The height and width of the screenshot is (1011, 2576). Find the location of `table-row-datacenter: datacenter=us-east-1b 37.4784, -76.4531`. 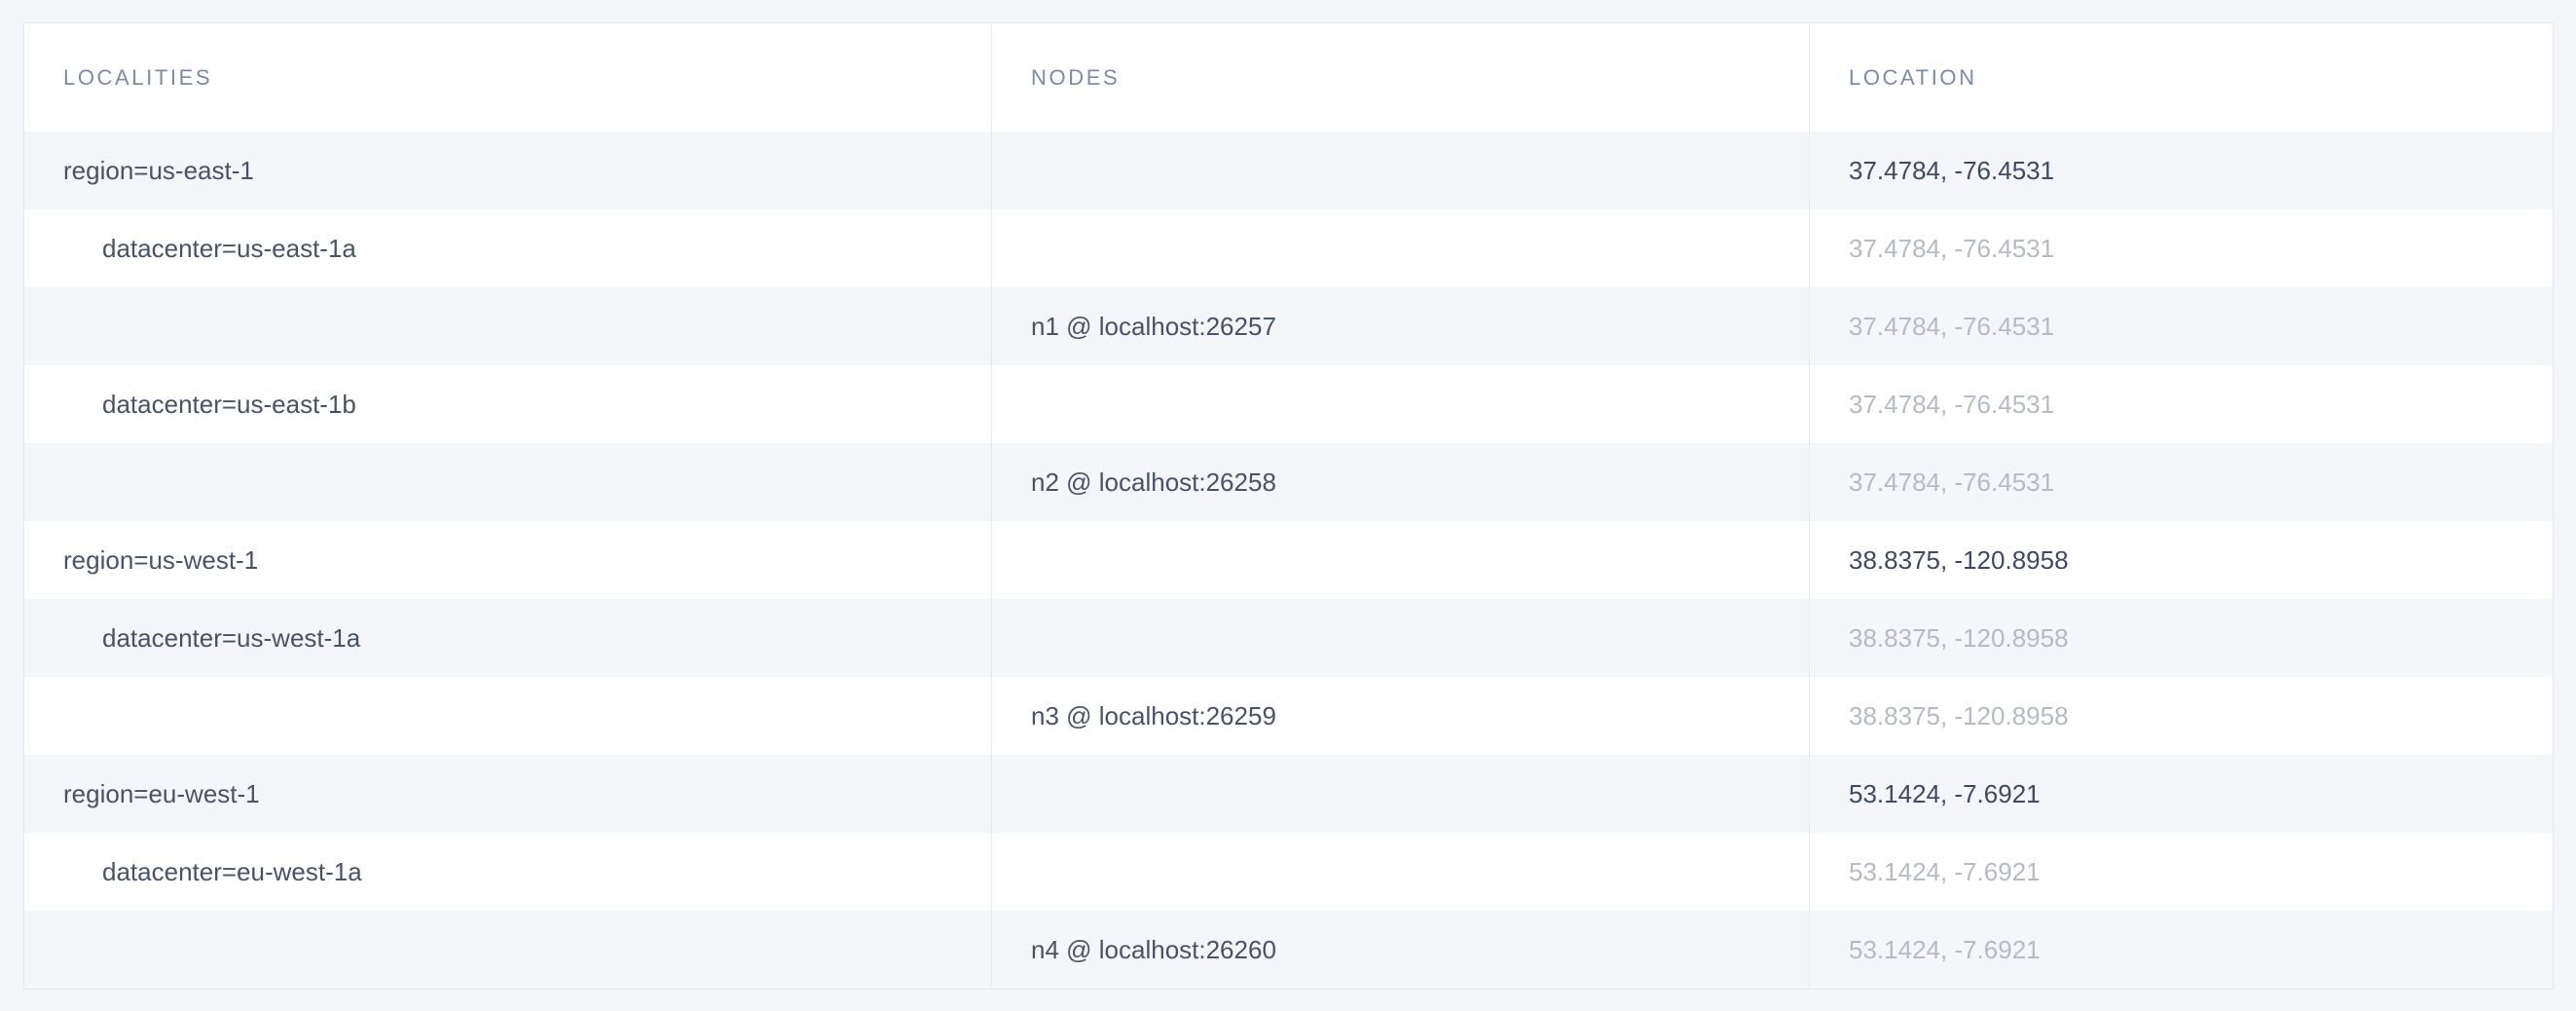

table-row-datacenter: datacenter=us-east-1b 37.4784, -76.4531 is located at coordinates (1288, 404).